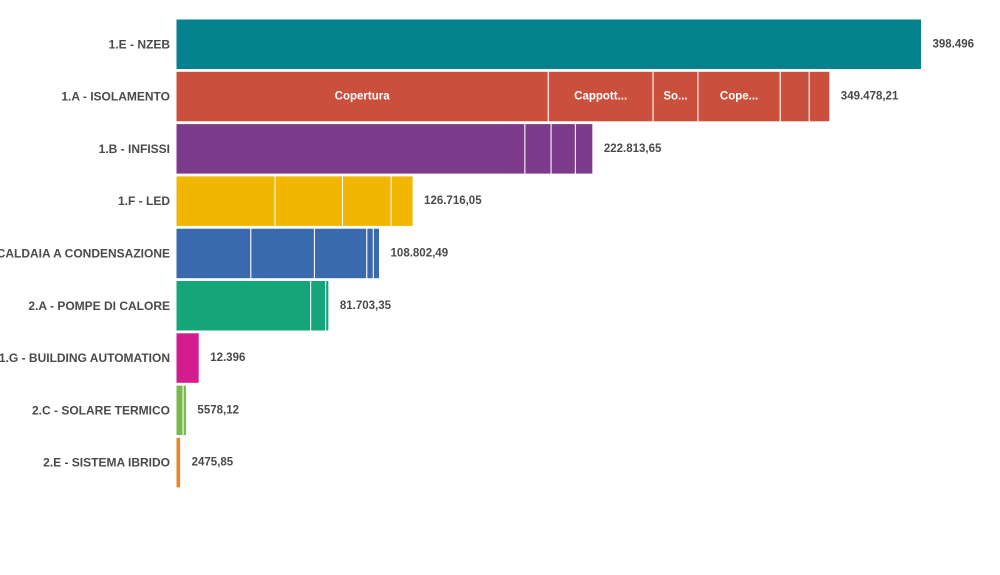  I want to click on category-label: 1.B - INFISSI, so click(134, 149).